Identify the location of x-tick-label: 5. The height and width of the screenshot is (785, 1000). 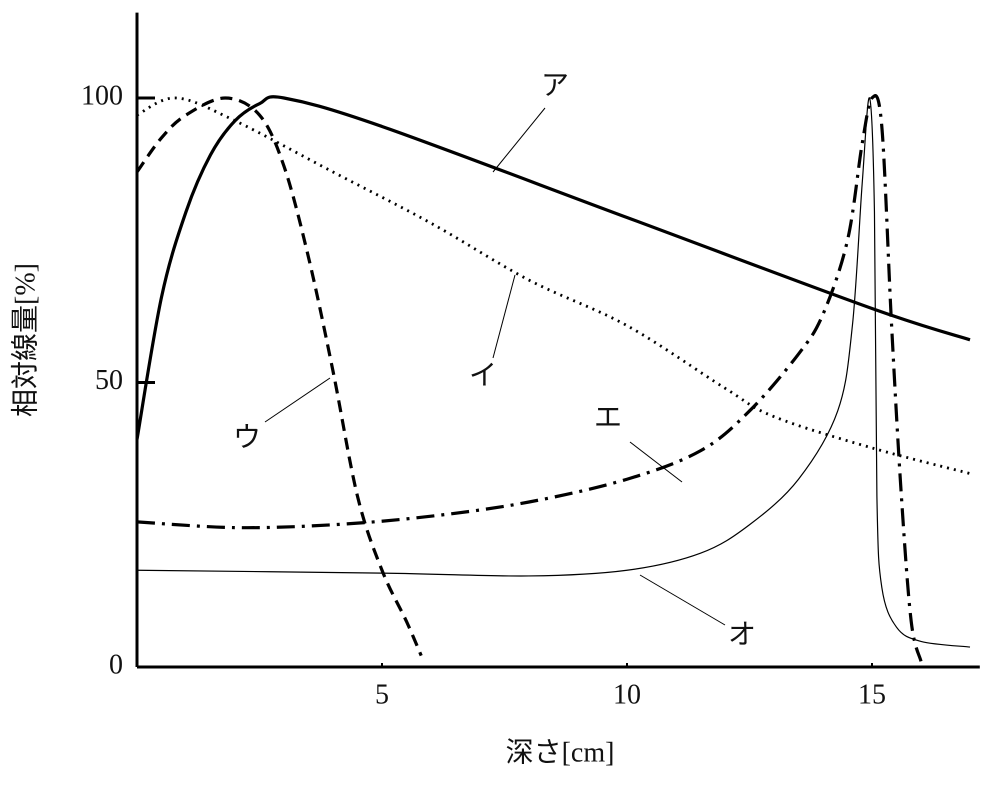
(382, 694).